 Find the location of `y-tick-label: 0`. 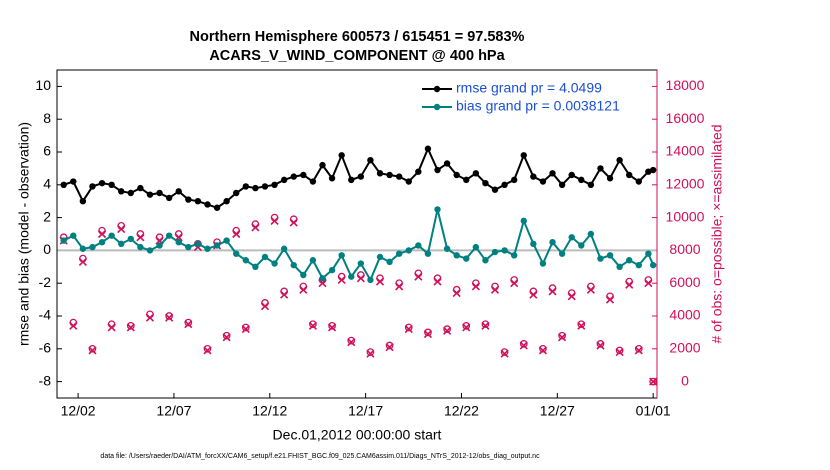

y-tick-label: 0 is located at coordinates (47, 249).